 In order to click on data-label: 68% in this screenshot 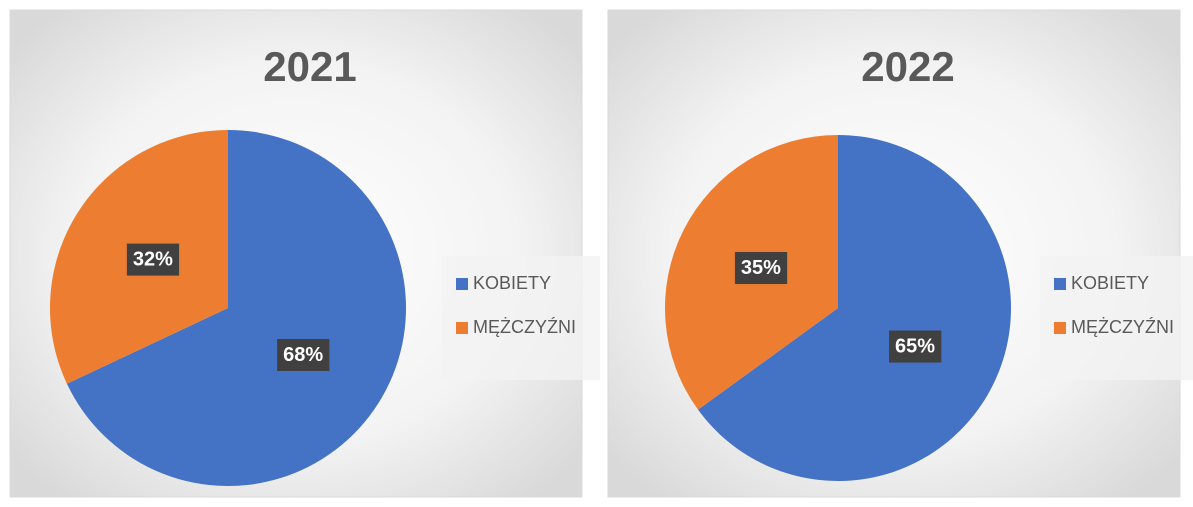, I will do `click(303, 355)`.